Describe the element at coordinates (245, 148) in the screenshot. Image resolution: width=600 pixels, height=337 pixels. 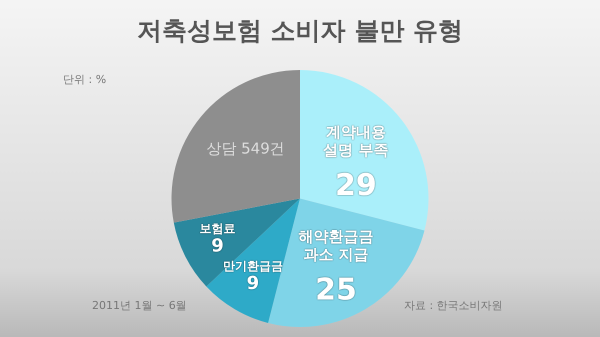
I see `text: 상담 549건` at that location.